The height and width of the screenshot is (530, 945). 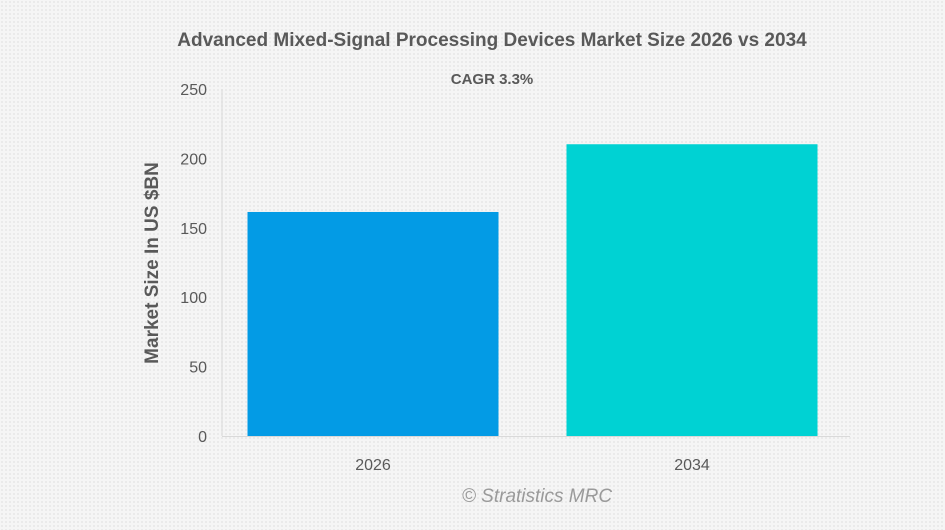 What do you see at coordinates (373, 465) in the screenshot?
I see `x-tick-label: 2026` at bounding box center [373, 465].